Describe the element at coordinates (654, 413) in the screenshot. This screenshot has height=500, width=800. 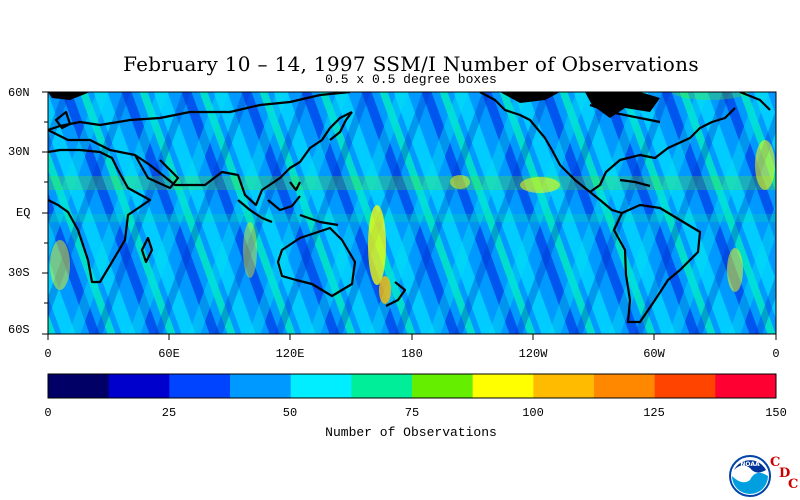
I see `colorbar-tick-125: 125` at that location.